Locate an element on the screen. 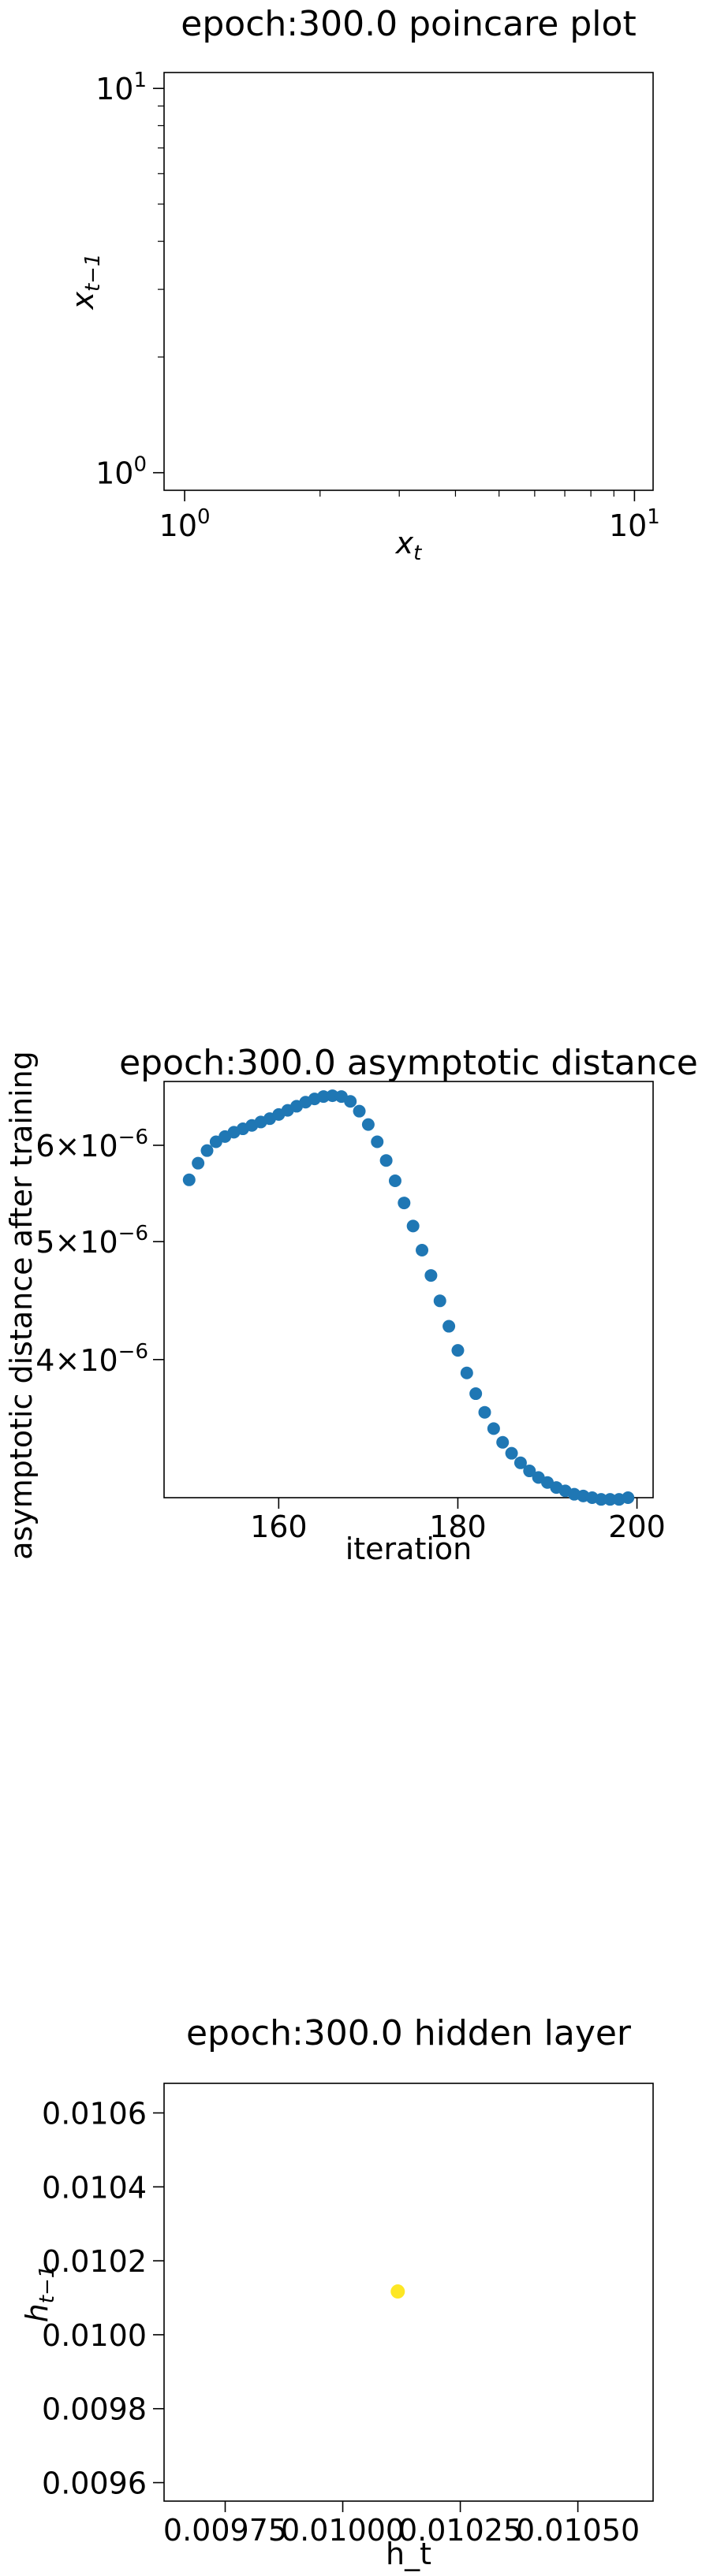  x-tick-label: 160 is located at coordinates (279, 1526).